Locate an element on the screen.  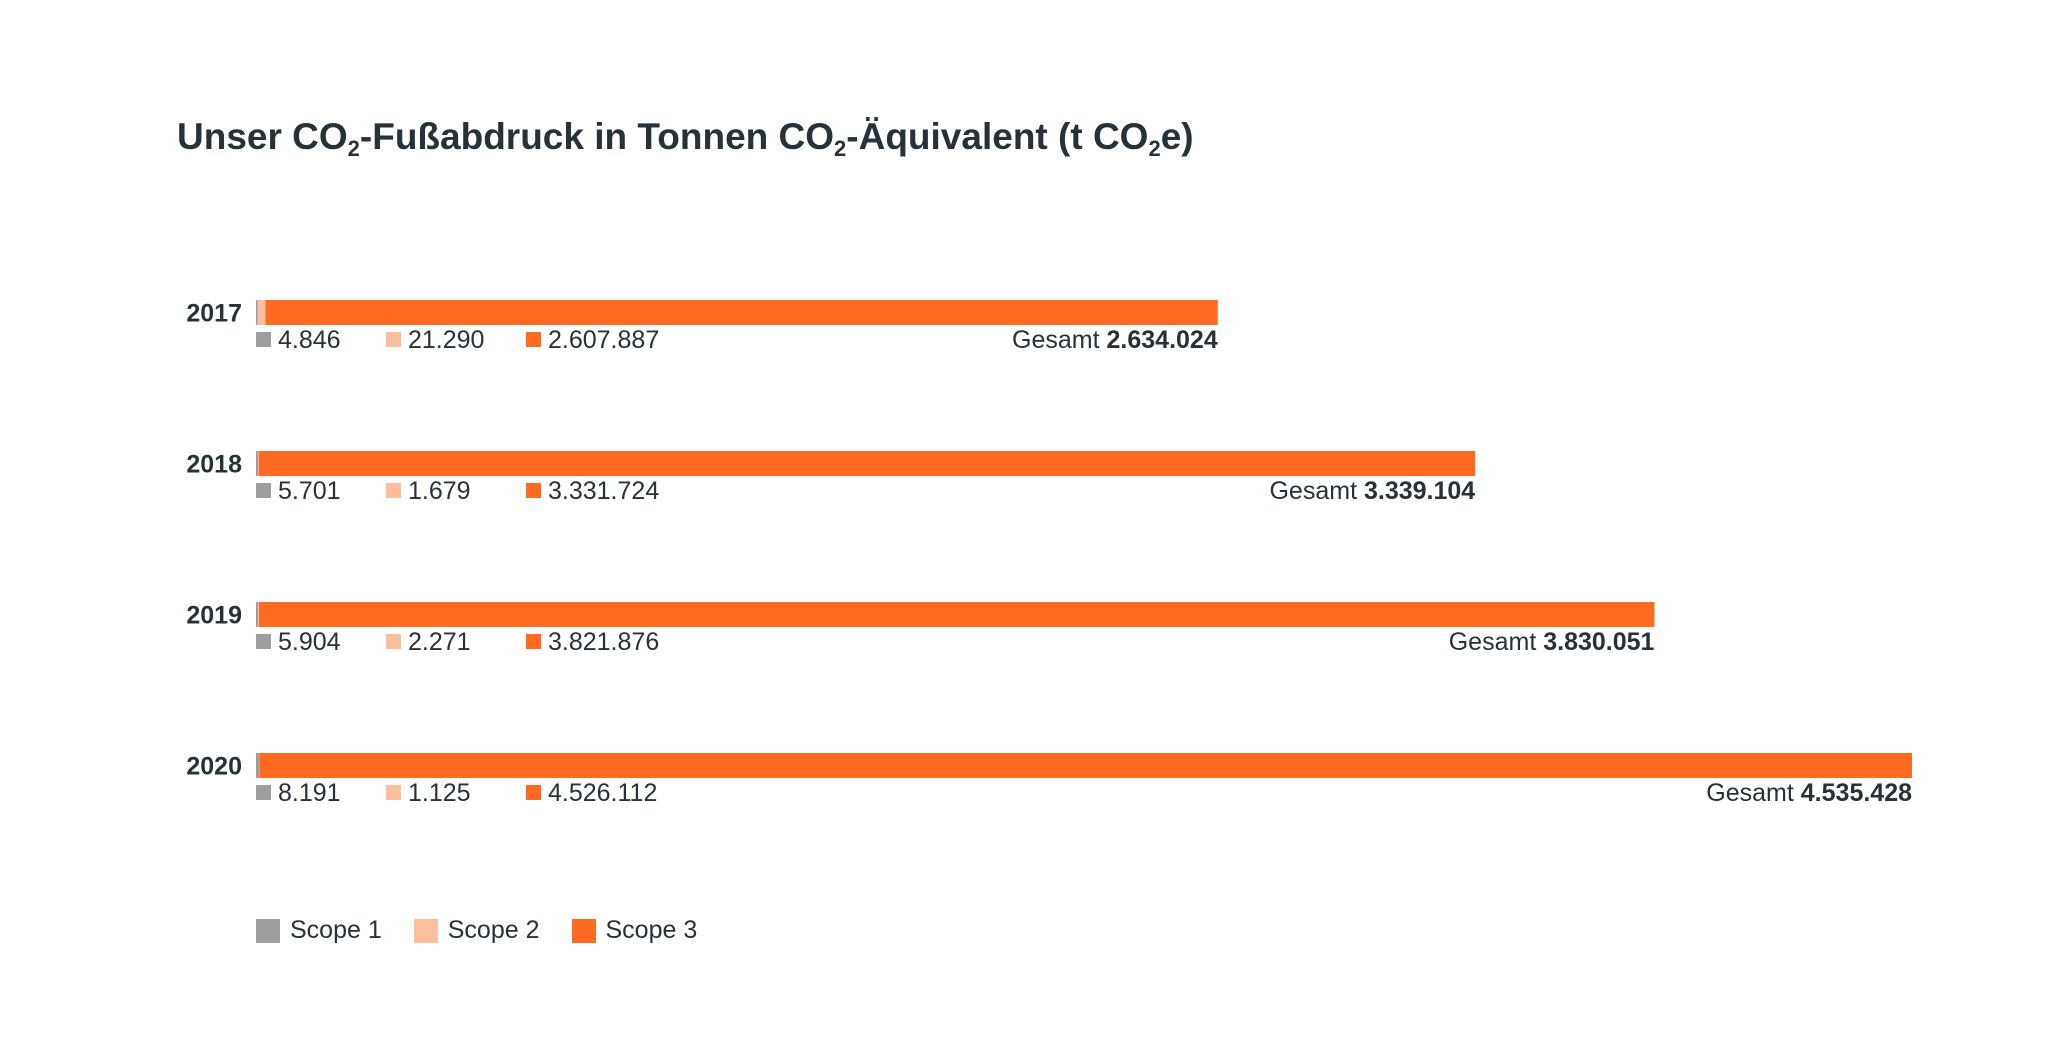
bar-segment-scope-1-2019 is located at coordinates (257, 614).